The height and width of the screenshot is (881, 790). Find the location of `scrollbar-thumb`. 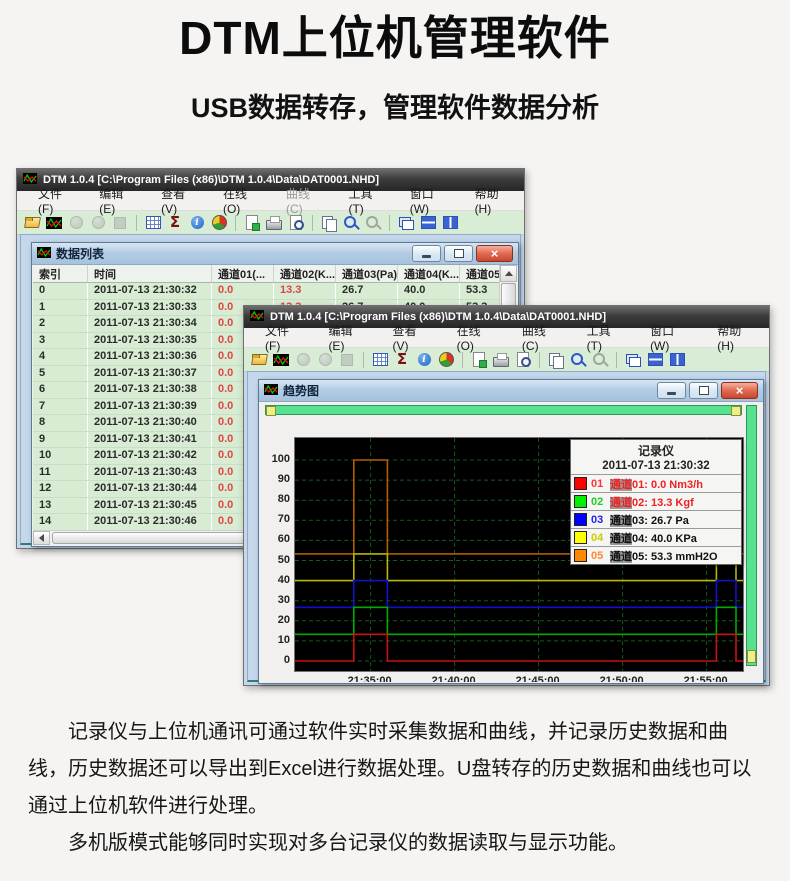

scrollbar-thumb is located at coordinates (751, 656).